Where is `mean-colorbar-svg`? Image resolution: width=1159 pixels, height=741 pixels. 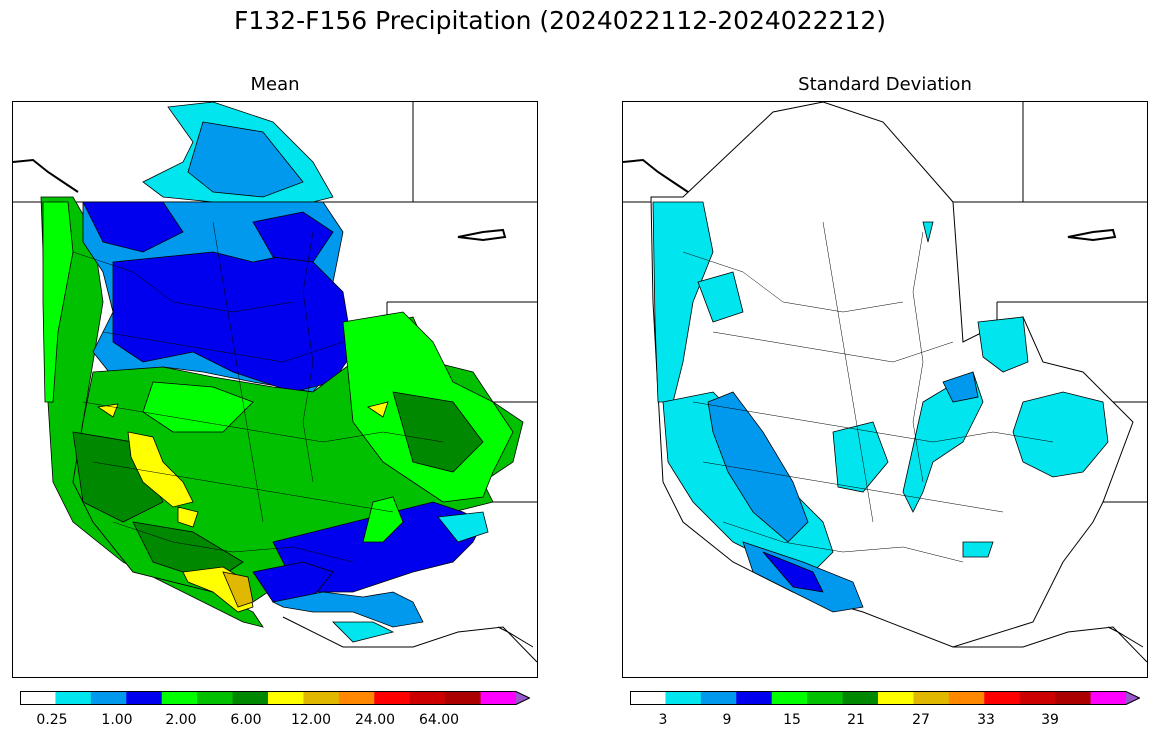
mean-colorbar-svg is located at coordinates (275, 698).